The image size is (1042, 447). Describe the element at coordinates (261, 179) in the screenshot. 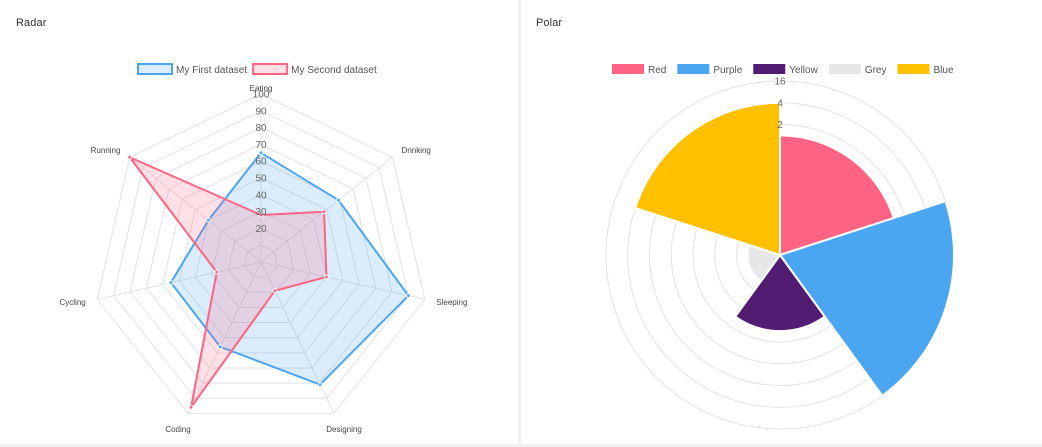

I see `radar-tick-label: 50` at that location.